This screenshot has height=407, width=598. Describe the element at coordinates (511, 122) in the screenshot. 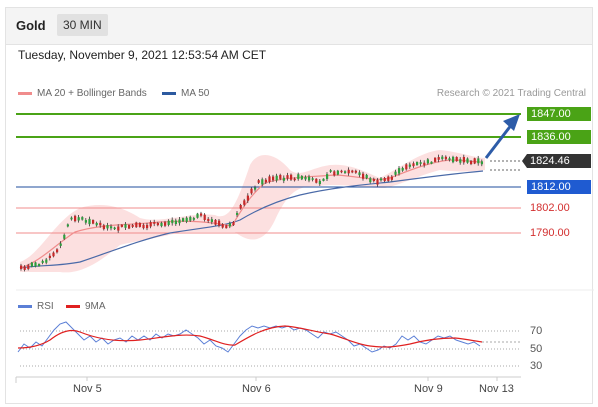

I see `arrow-head-icon` at that location.